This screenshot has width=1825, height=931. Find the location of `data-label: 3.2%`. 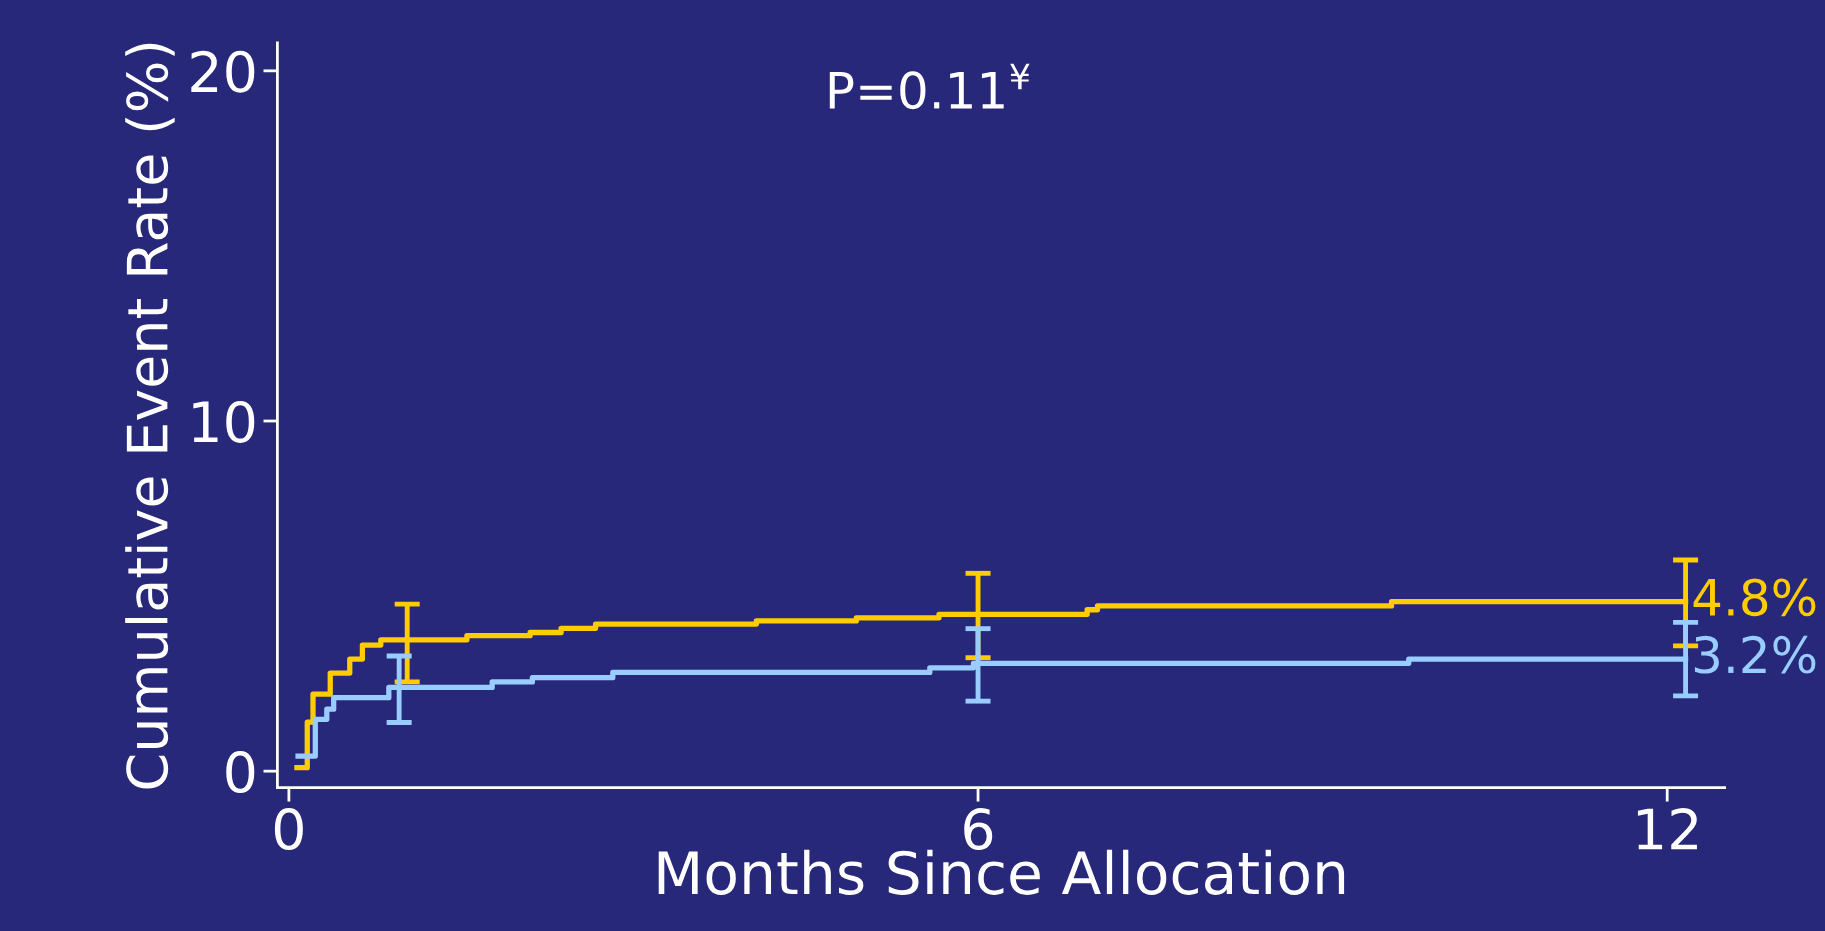

data-label: 3.2% is located at coordinates (1755, 654).